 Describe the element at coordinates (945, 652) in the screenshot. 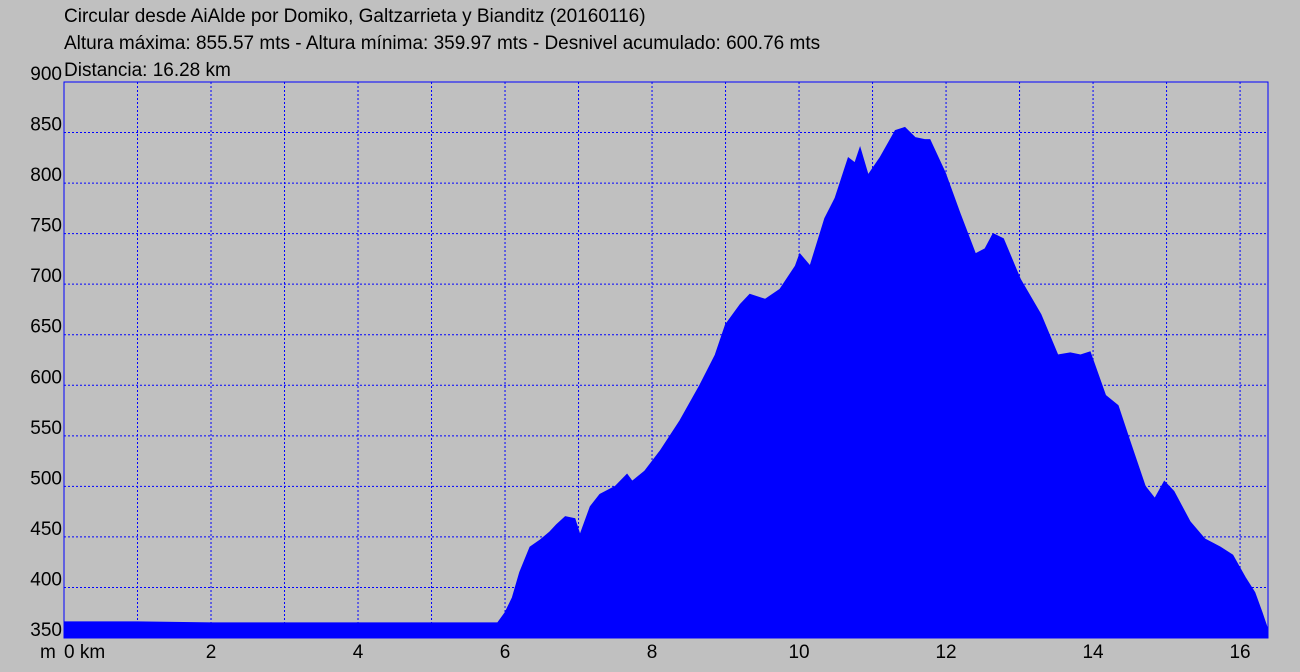

I see `x-tick-label: 12` at that location.